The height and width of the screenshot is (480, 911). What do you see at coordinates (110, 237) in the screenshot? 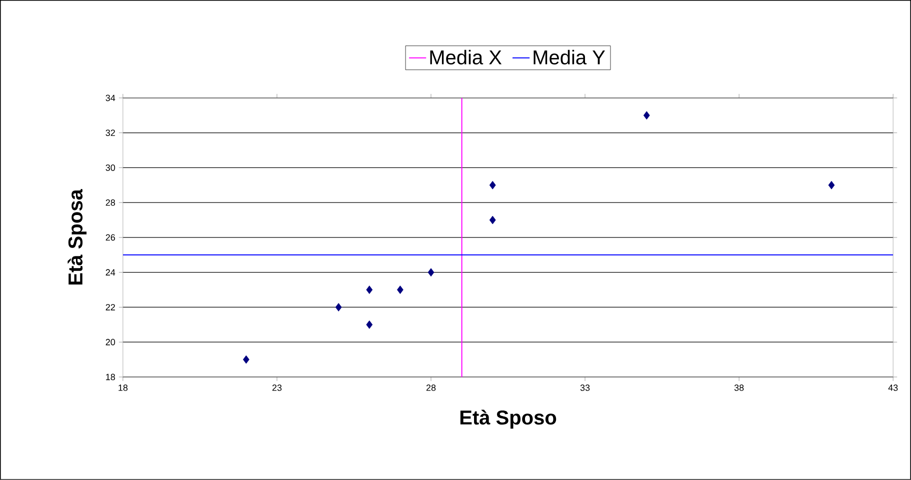
I see `y-tick-label: 26` at bounding box center [110, 237].